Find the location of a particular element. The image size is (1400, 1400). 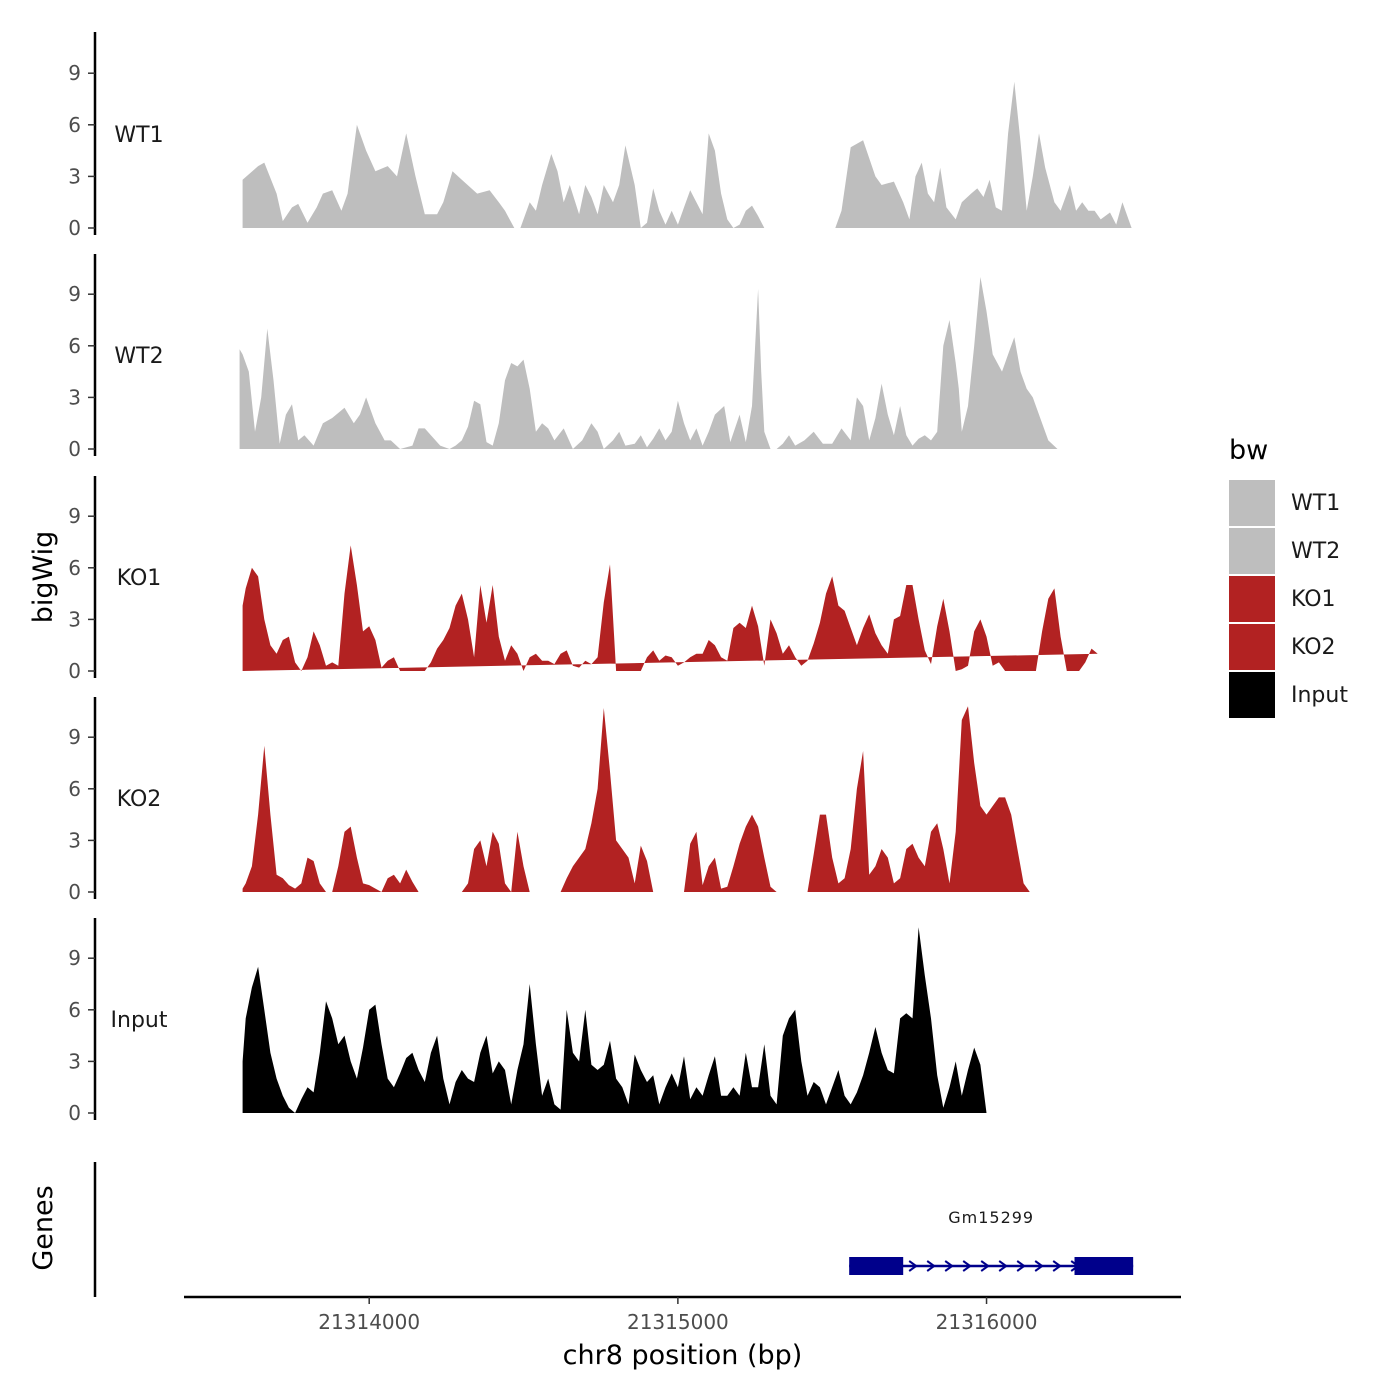

legend-swatch-ko1 is located at coordinates (1252, 599).